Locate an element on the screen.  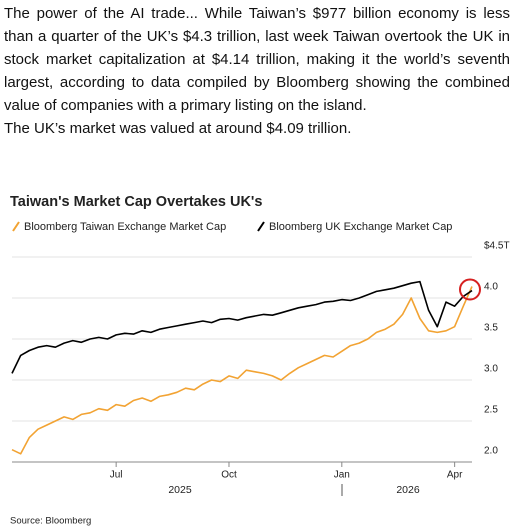
year-label: 2026 is located at coordinates (408, 490).